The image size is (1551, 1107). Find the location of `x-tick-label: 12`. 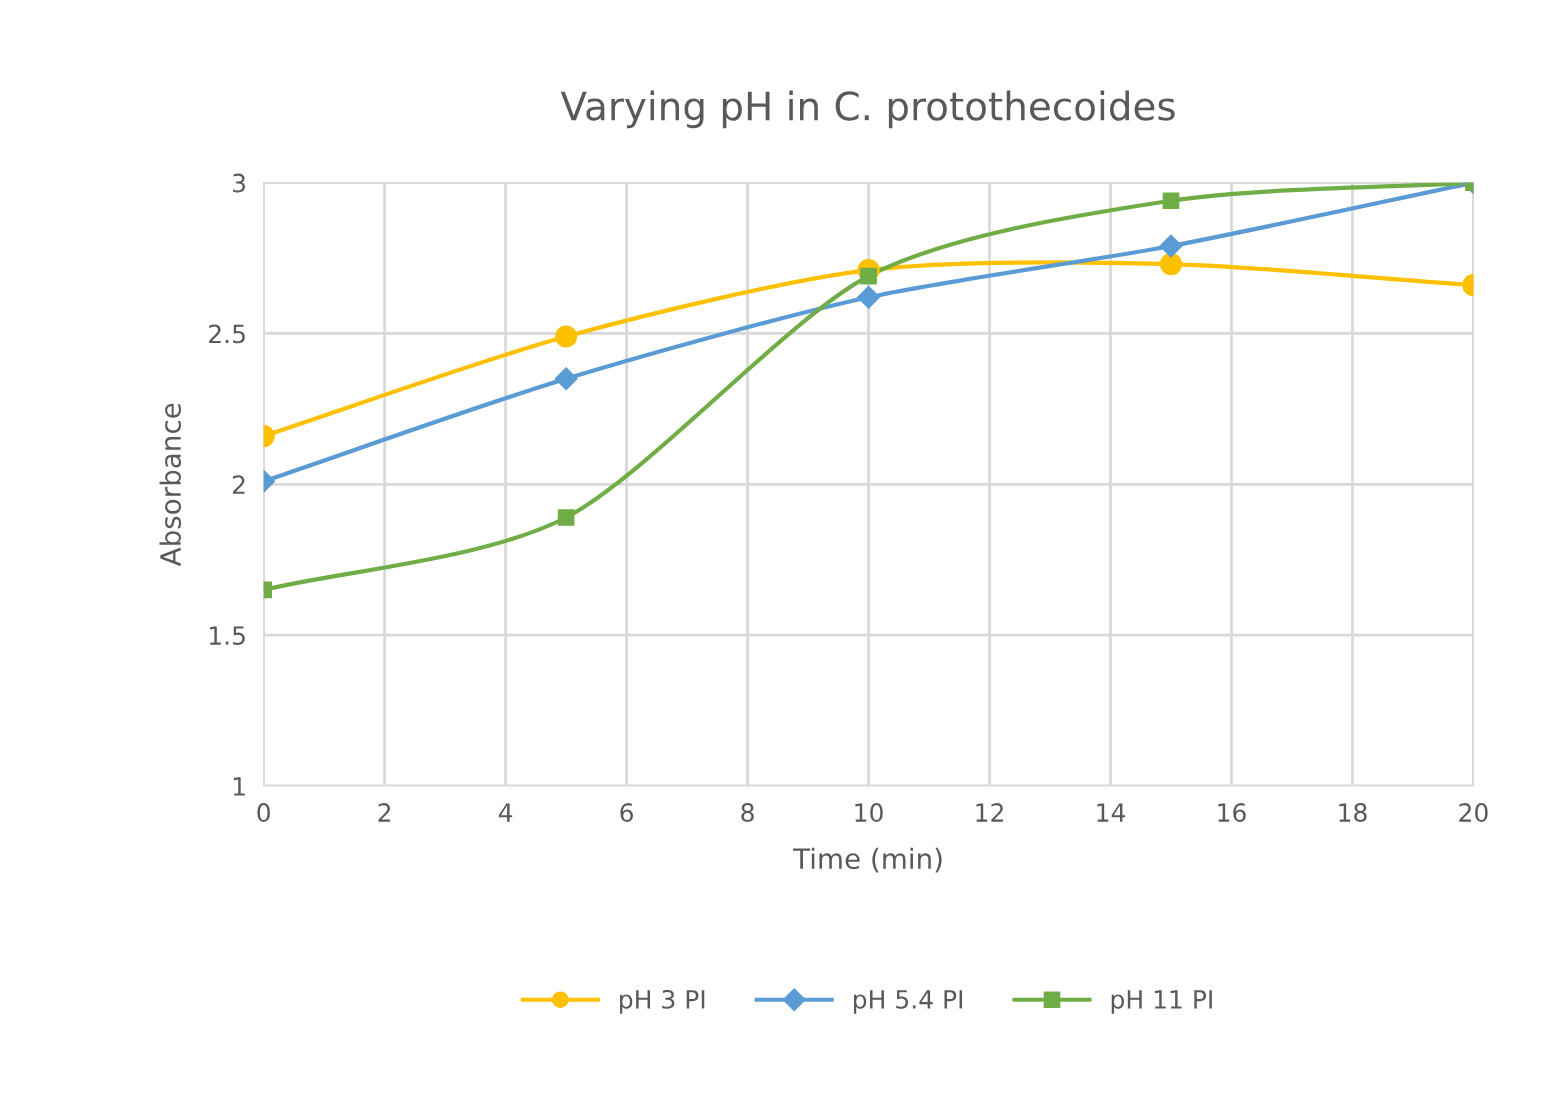

x-tick-label: 12 is located at coordinates (989, 812).